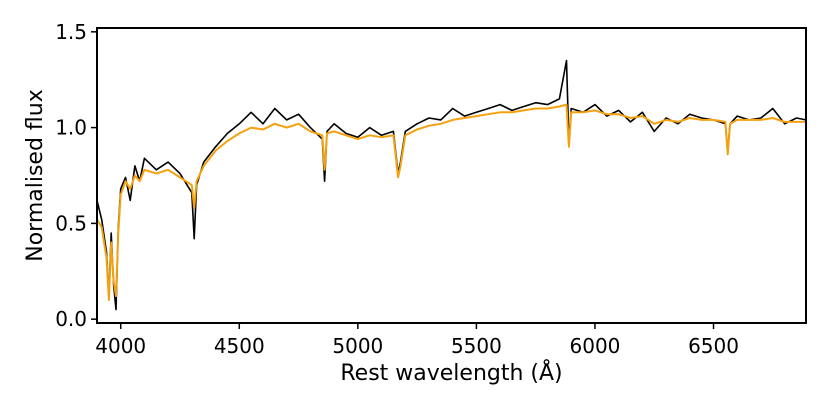 This screenshot has width=830, height=420. What do you see at coordinates (35, 175) in the screenshot?
I see `y-axis-label: Normalised flux` at bounding box center [35, 175].